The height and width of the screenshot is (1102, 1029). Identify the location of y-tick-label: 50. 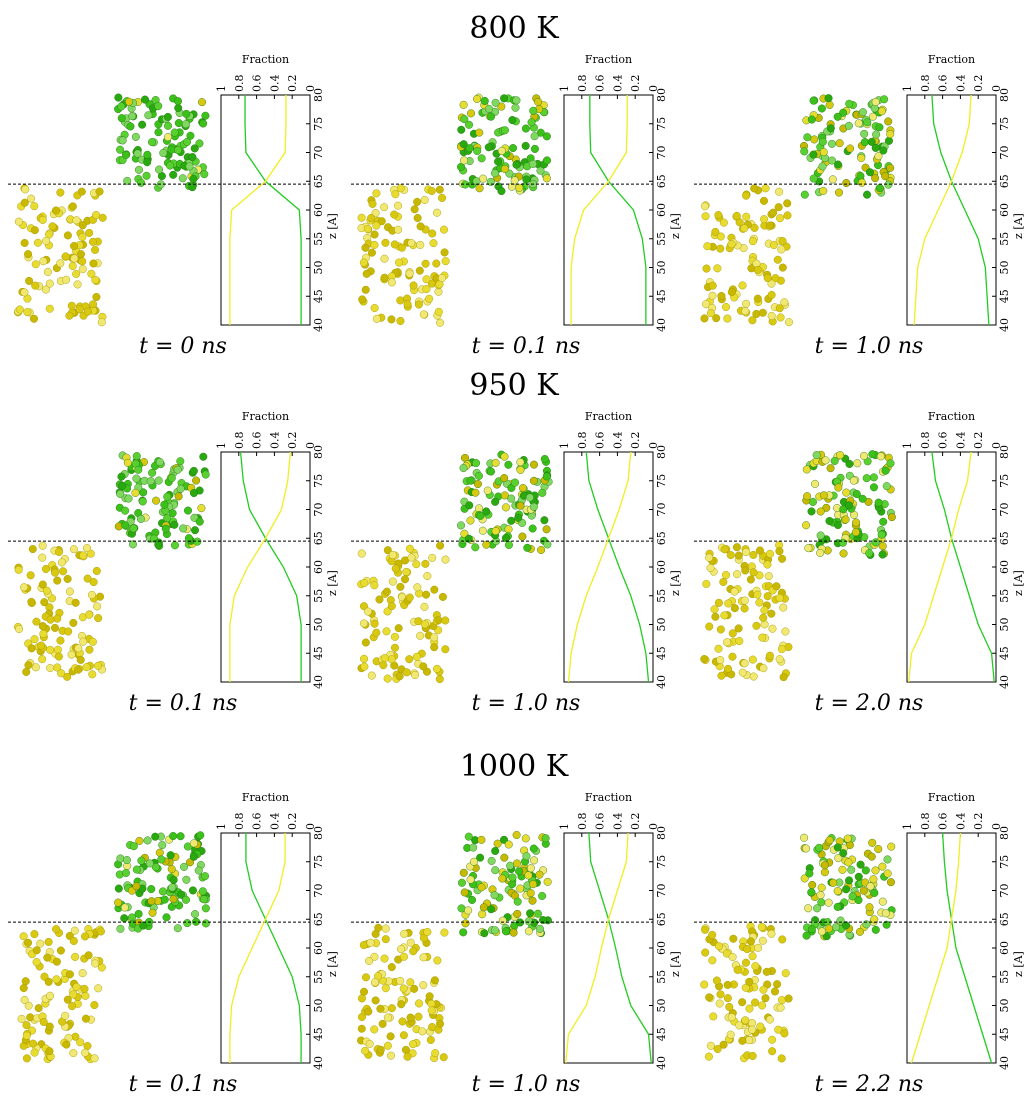
(661, 1006).